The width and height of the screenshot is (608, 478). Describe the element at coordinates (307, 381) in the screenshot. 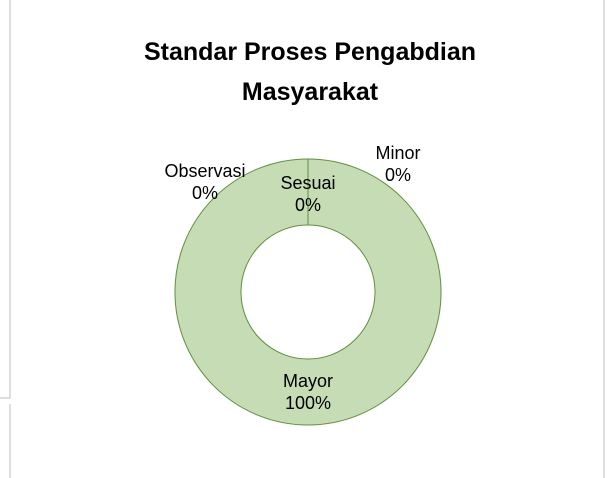

I see `category-label: Mayor` at that location.